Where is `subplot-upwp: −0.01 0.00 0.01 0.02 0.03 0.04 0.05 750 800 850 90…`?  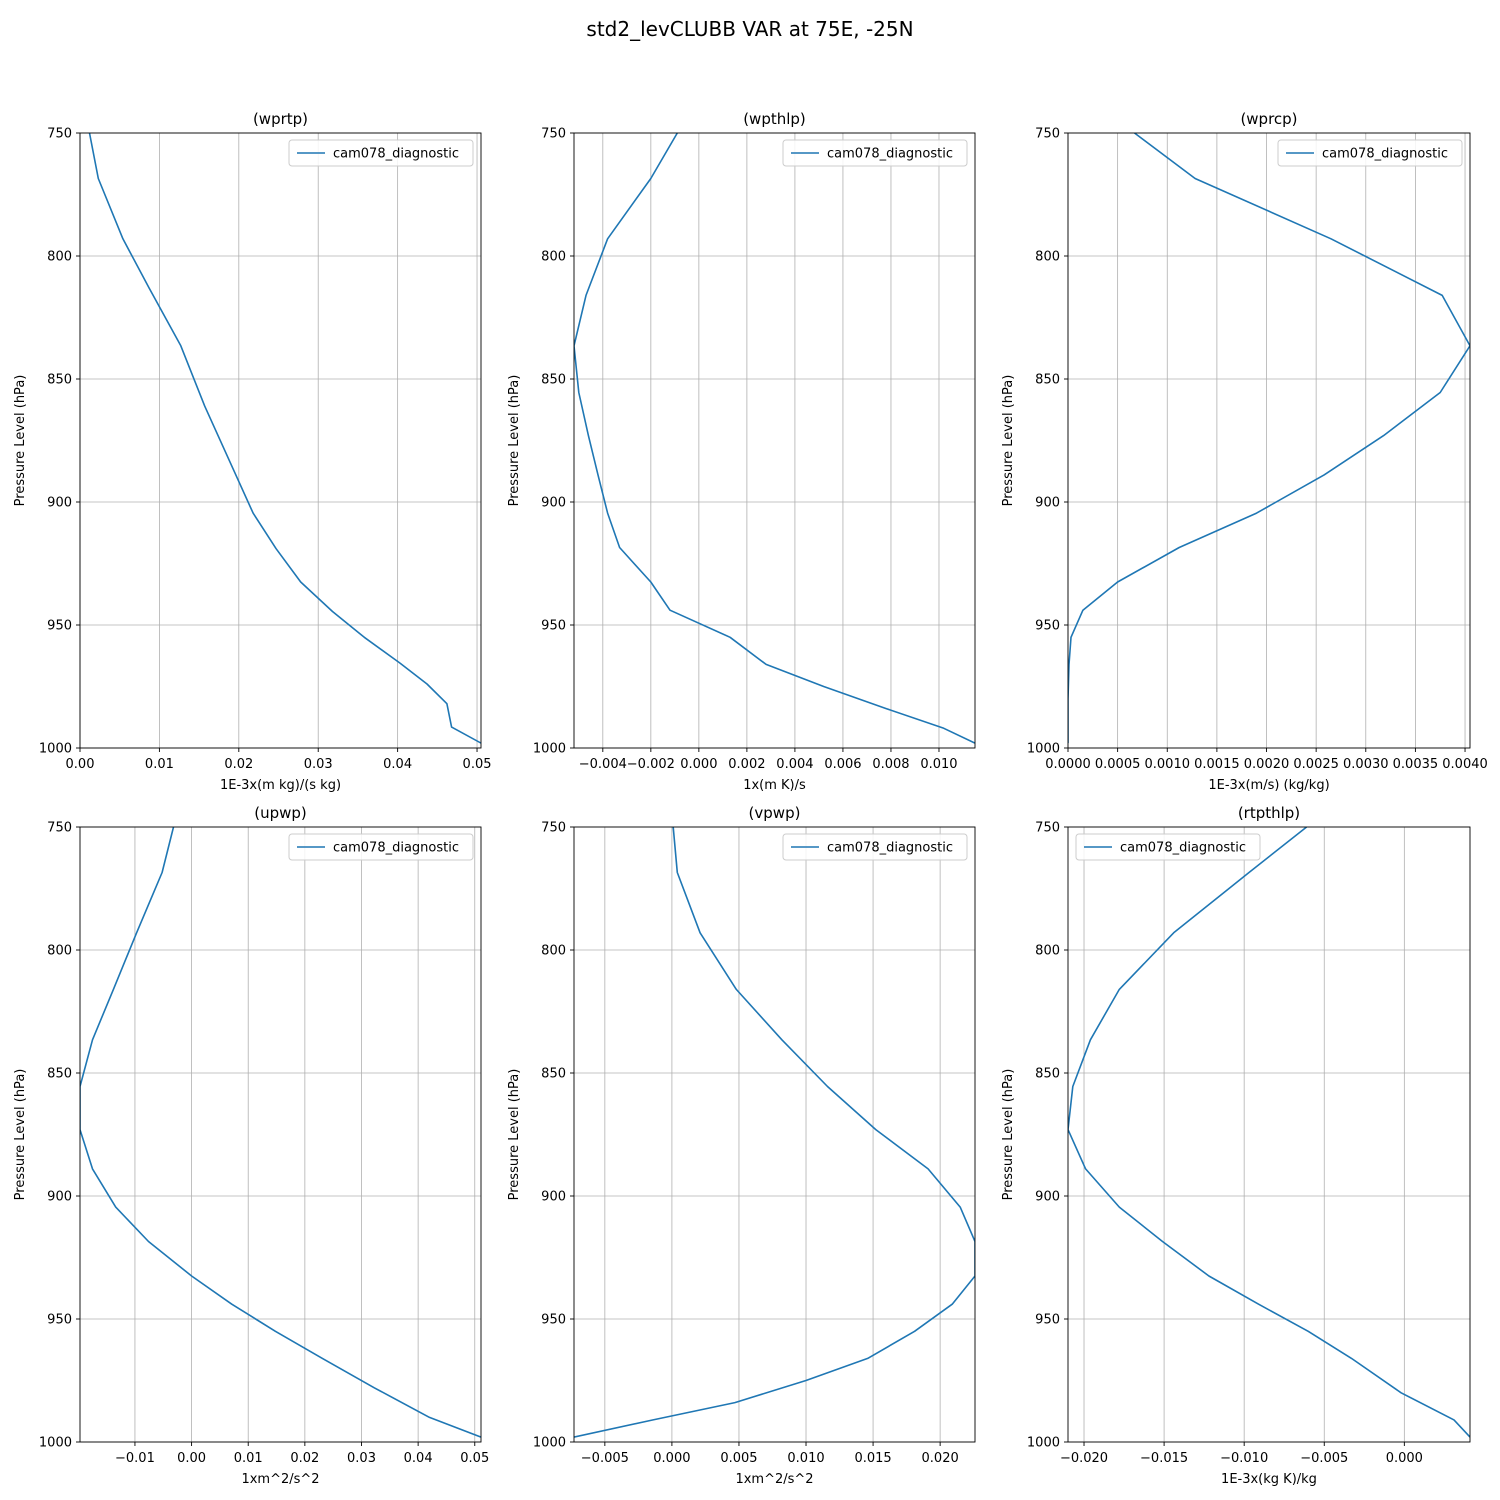
subplot-upwp: −0.01 0.00 0.01 0.02 0.03 0.04 0.05 750 800 850 90… is located at coordinates (251, 1145).